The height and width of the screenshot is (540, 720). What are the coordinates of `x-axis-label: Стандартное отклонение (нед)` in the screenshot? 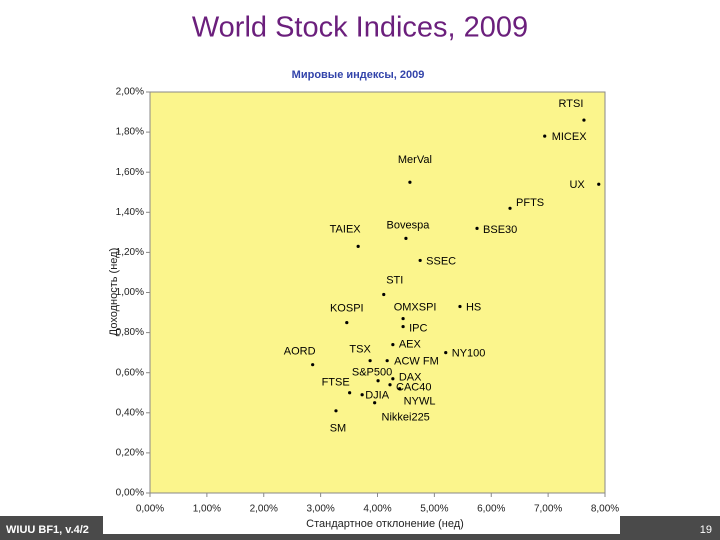 It's located at (385, 524).